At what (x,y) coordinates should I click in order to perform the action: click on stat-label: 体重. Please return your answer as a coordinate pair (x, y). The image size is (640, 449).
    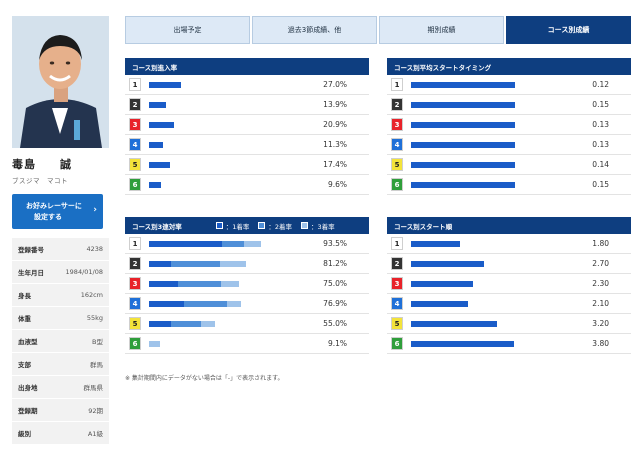
    Looking at the image, I should click on (24, 319).